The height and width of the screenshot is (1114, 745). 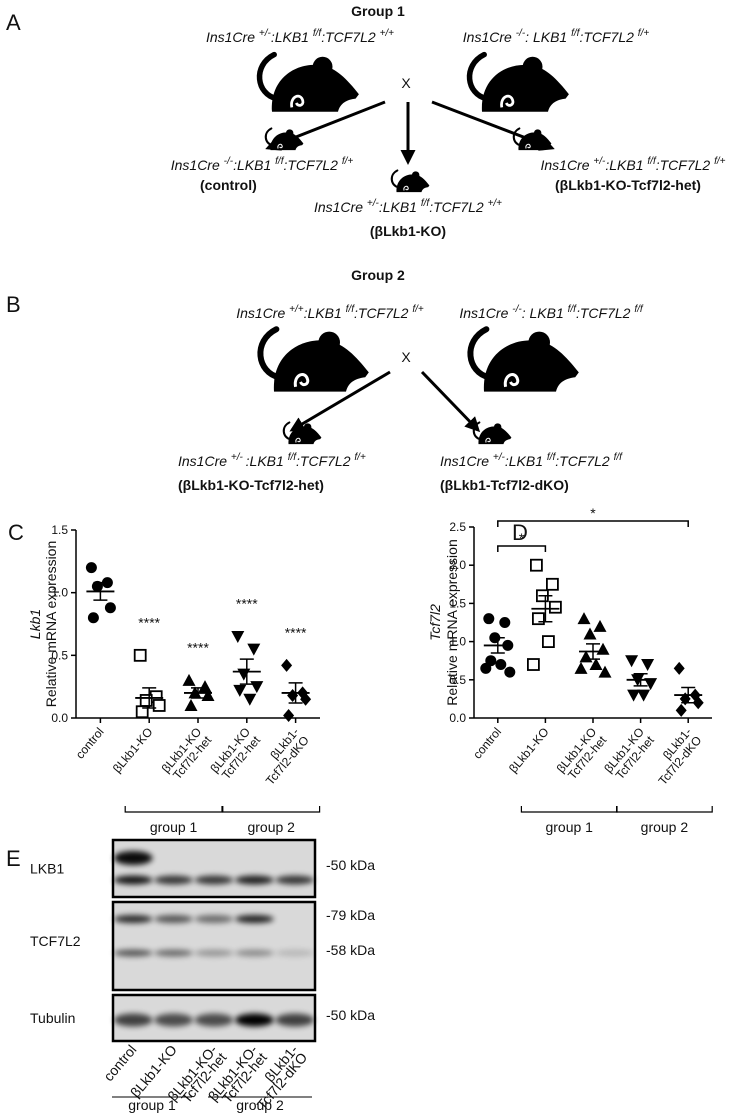 I want to click on x-tick-label-group: βLkb1-KO, so click(x=529, y=750).